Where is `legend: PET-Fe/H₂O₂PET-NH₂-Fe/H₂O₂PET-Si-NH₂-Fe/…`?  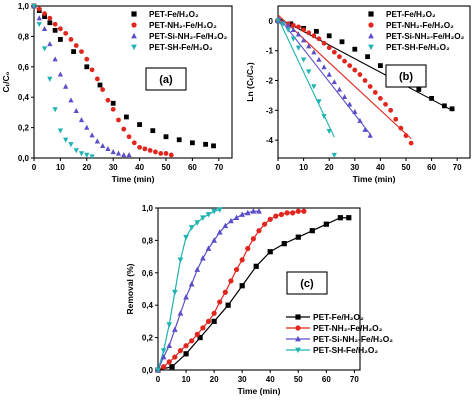 legend: PET-Fe/H₂O₂PET-NH₂-Fe/H₂O₂PET-Si-NH₂-Fe/… is located at coordinates (339, 333).